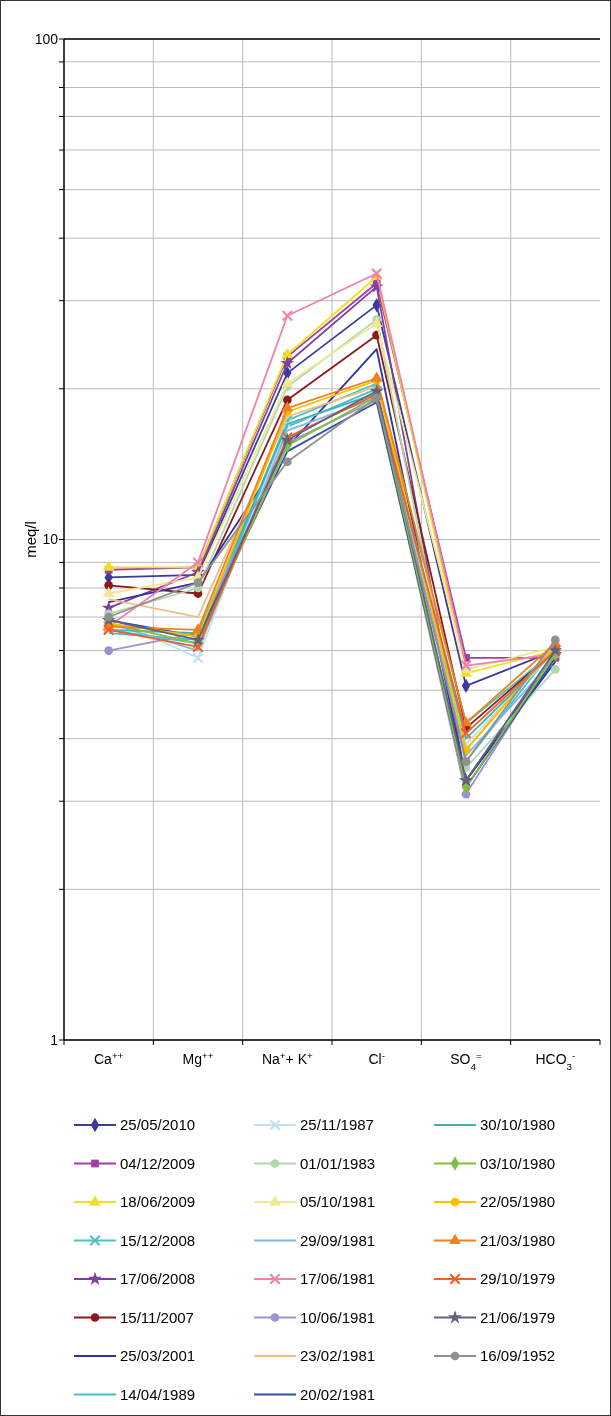  I want to click on legend-label: 04/12/2009, so click(158, 1163).